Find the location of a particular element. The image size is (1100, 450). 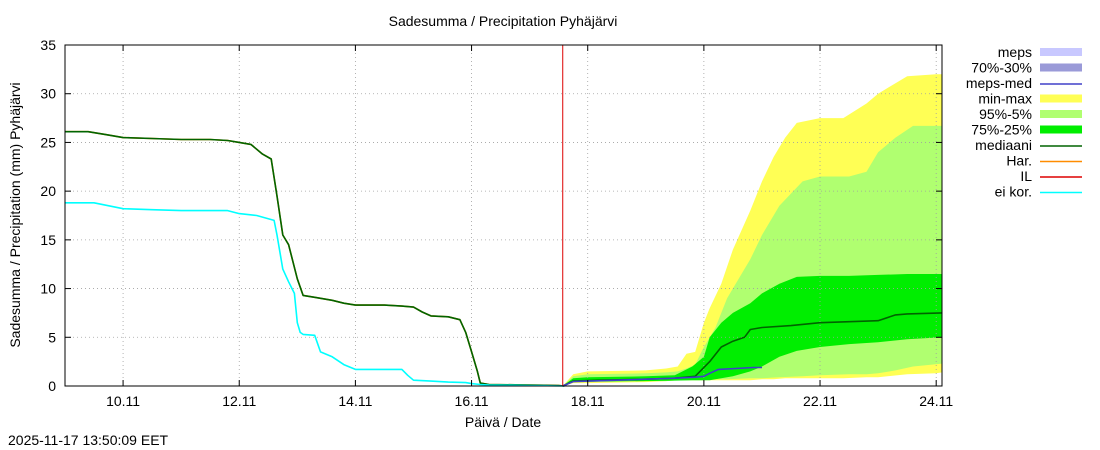

y-tick-label: 15 is located at coordinates (48, 240).